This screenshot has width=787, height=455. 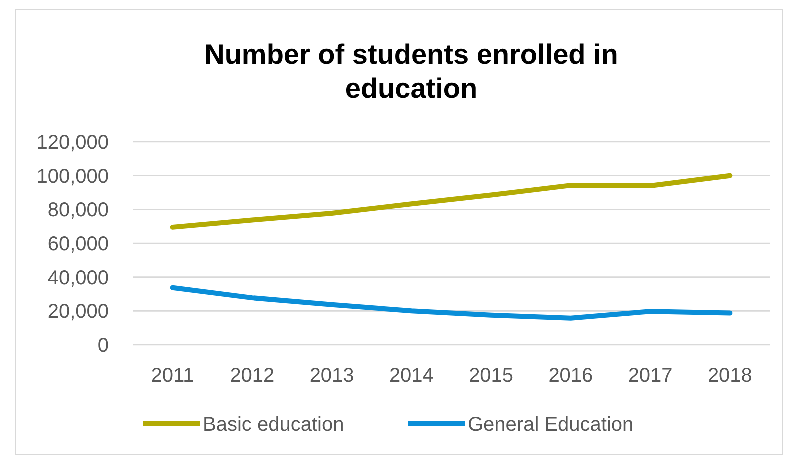 I want to click on x-tick-label: 2014, so click(x=411, y=376).